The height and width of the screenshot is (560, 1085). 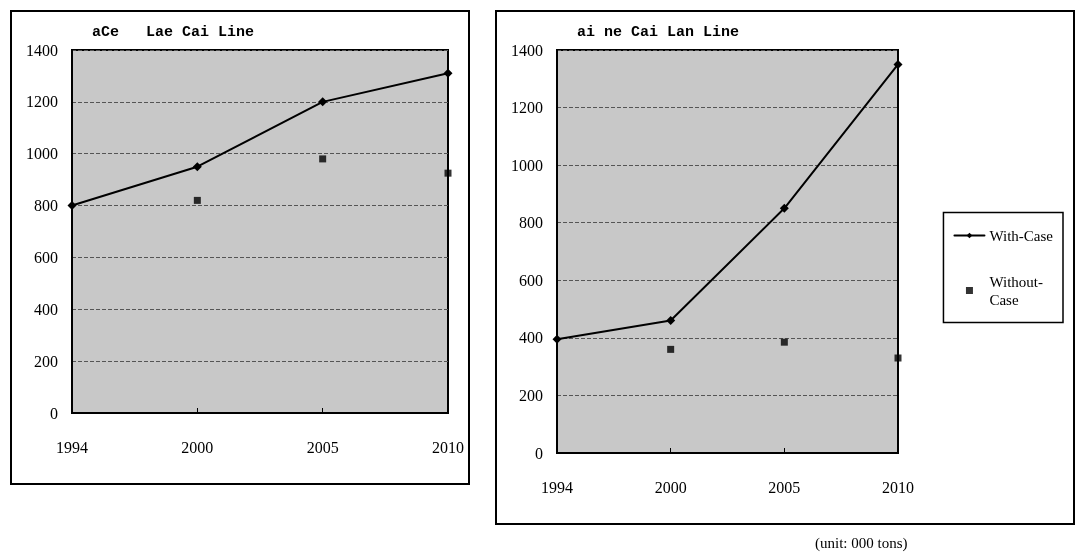 What do you see at coordinates (1016, 290) in the screenshot?
I see `legend-label: Without-Case` at bounding box center [1016, 290].